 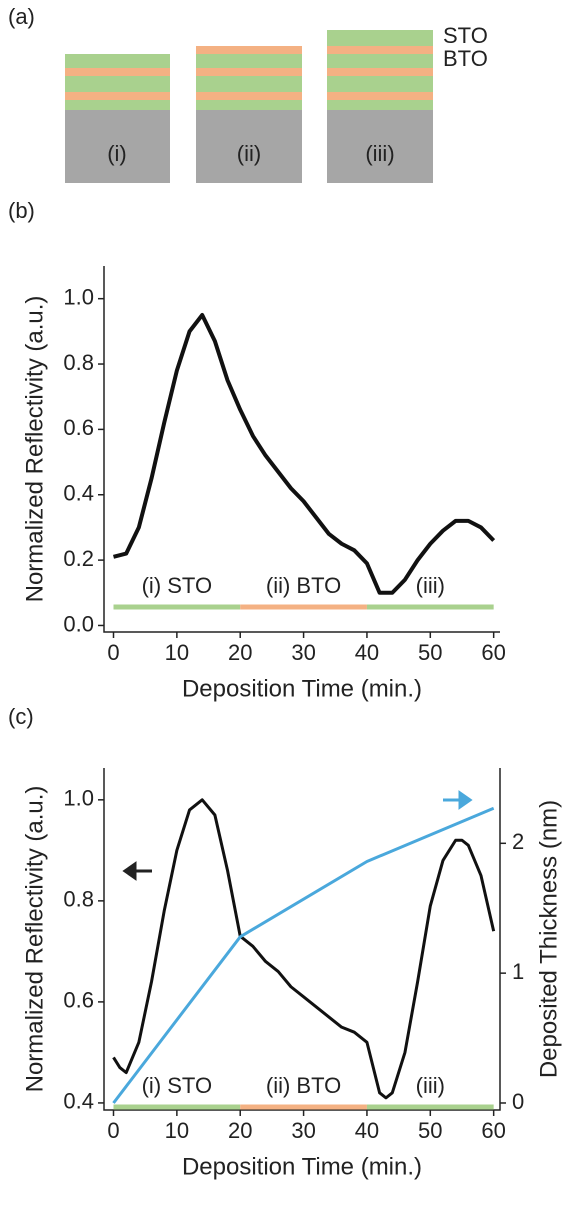 I want to click on y-tick-label: 0.0, so click(x=78, y=623).